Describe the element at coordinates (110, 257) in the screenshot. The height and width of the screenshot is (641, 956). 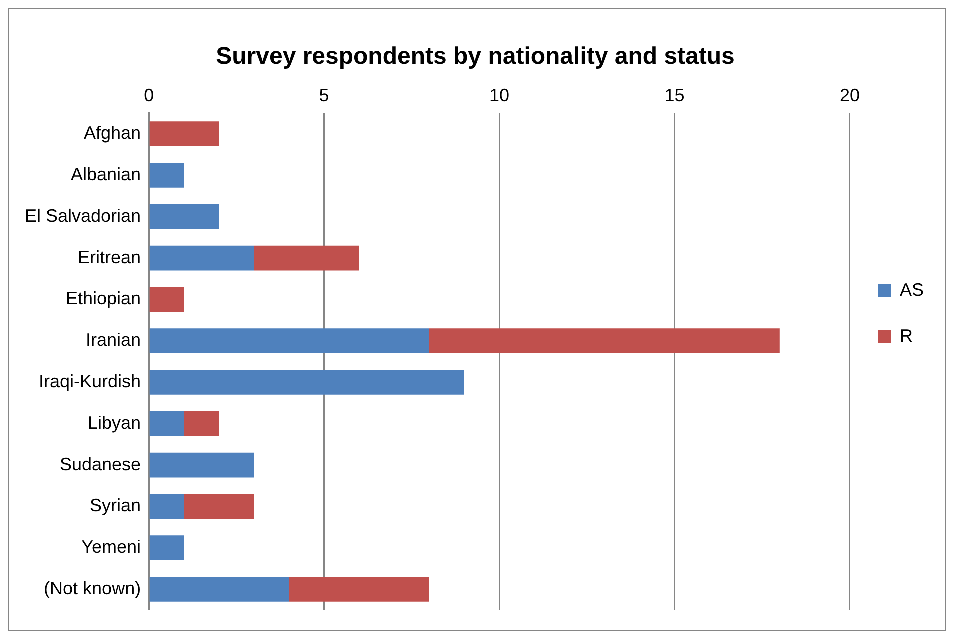
I see `y-tick-label: Eritrean` at that location.